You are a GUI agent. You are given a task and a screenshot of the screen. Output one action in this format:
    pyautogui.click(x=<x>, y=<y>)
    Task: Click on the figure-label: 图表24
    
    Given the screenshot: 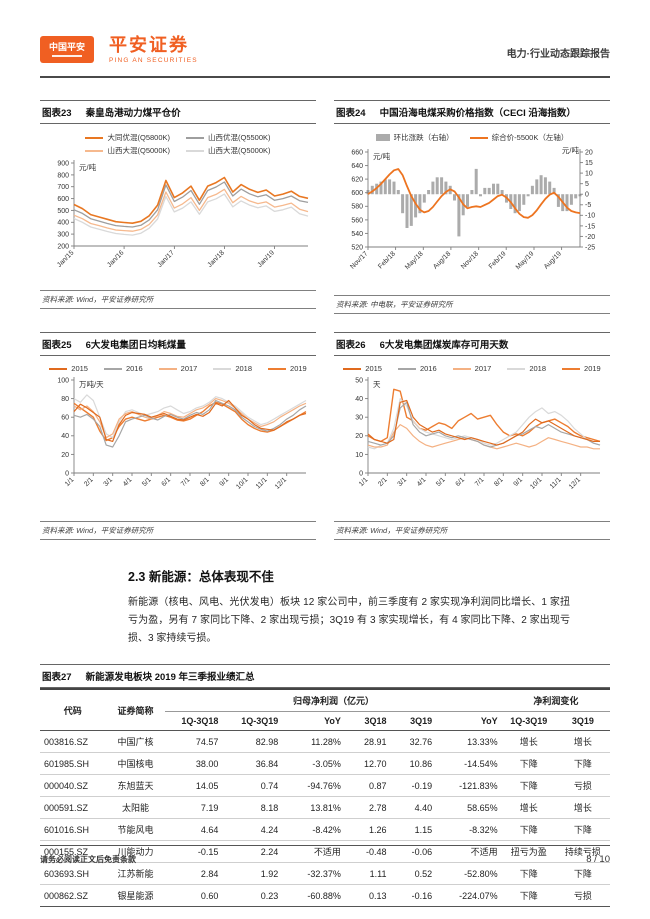 What is the action you would take?
    pyautogui.click(x=351, y=113)
    